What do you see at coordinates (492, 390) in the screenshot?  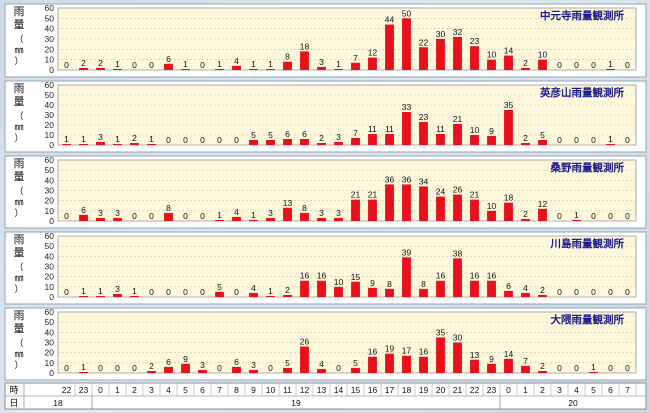 I see `hour-tick-label: 23` at bounding box center [492, 390].